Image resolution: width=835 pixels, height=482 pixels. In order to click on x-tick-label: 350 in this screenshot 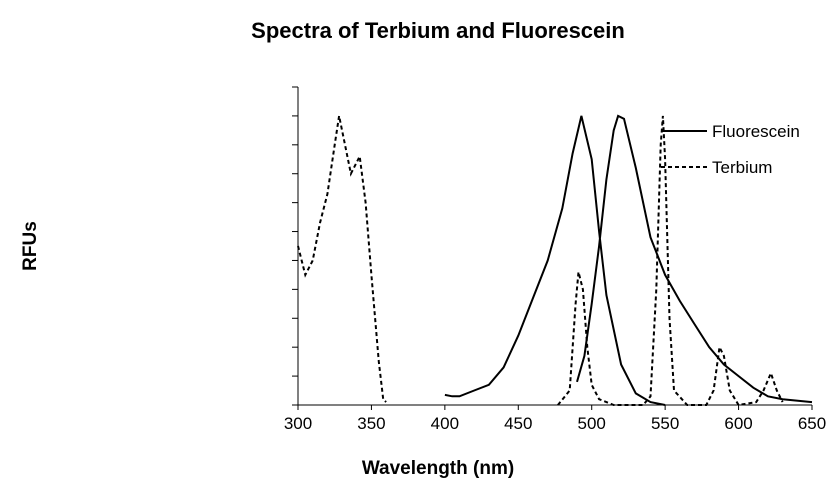, I will do `click(371, 423)`.